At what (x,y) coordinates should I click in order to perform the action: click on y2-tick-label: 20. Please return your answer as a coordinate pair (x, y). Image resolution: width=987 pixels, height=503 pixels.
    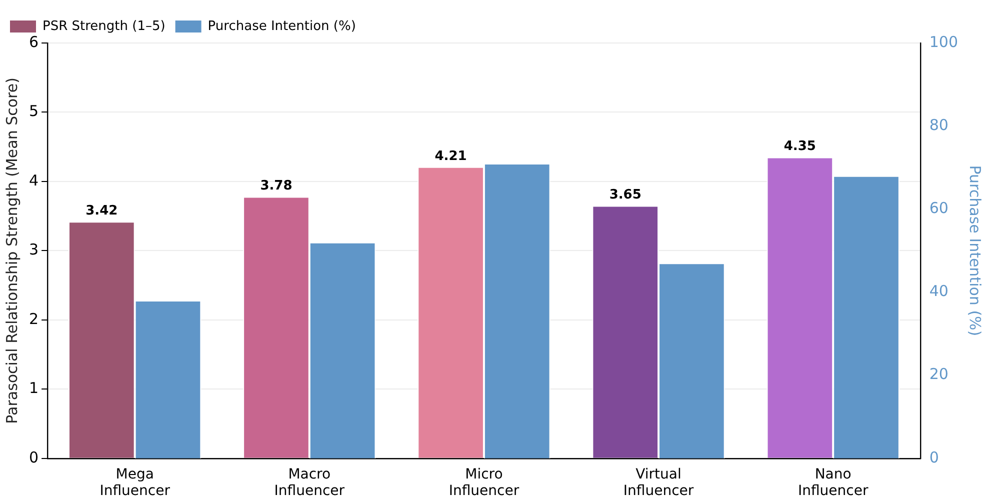
    Looking at the image, I should click on (938, 374).